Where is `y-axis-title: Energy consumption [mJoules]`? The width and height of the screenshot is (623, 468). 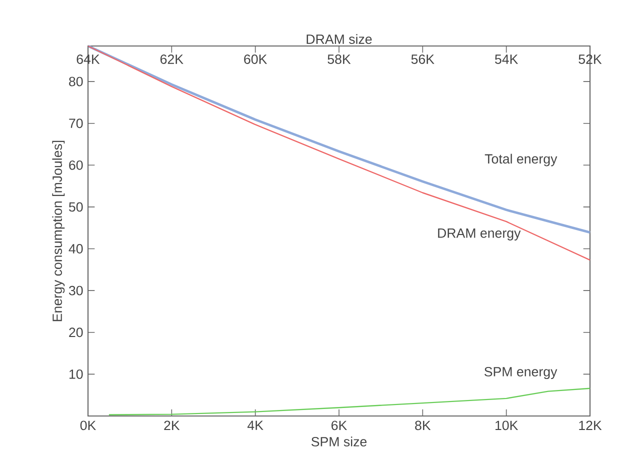
y-axis-title: Energy consumption [mJoules] is located at coordinates (58, 231).